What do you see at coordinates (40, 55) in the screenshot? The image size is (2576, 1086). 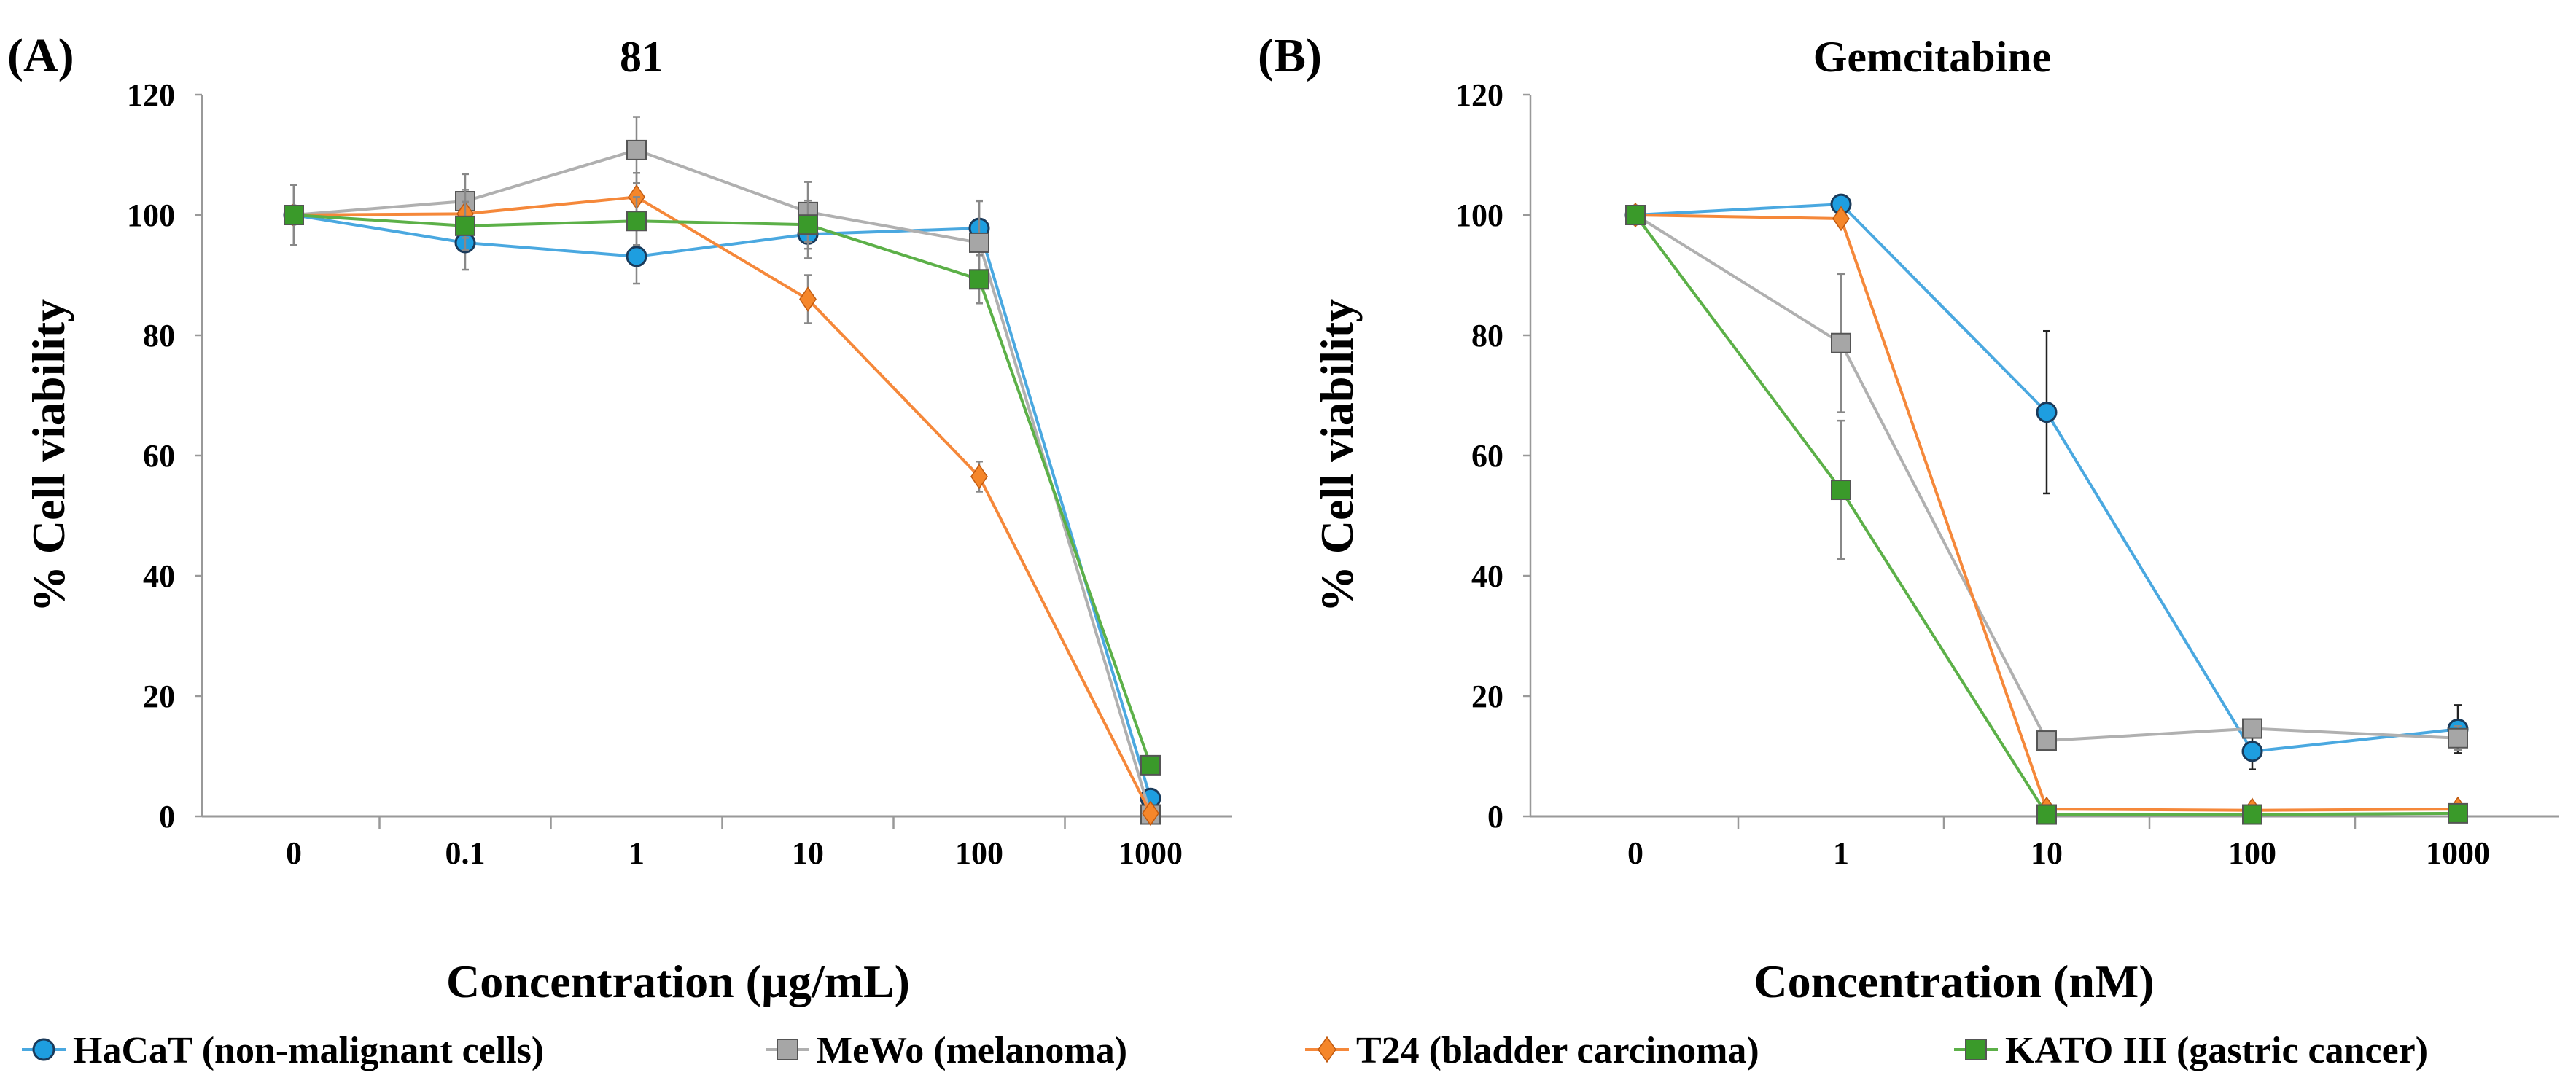 I see `panel-label: (A)` at bounding box center [40, 55].